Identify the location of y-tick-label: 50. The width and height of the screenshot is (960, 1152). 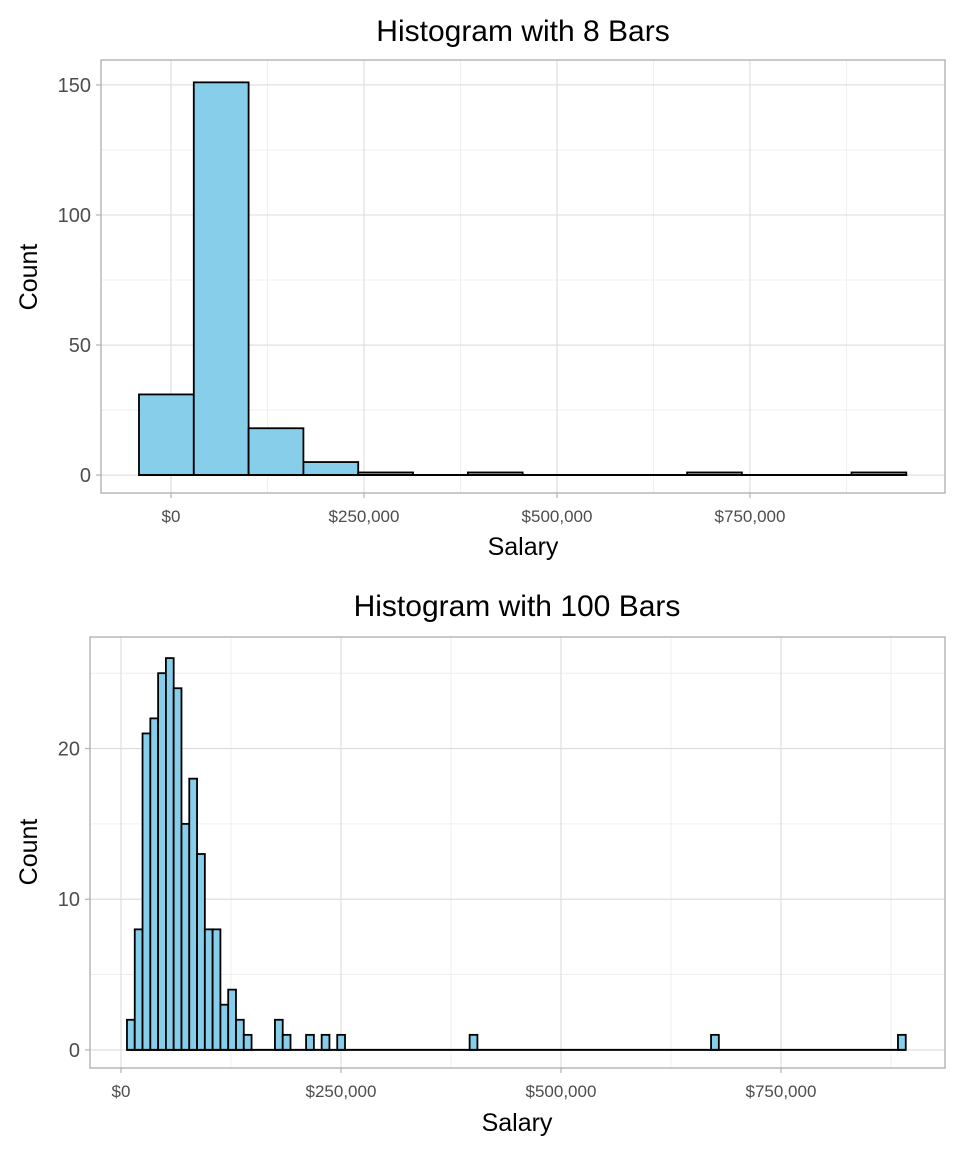
(80, 346).